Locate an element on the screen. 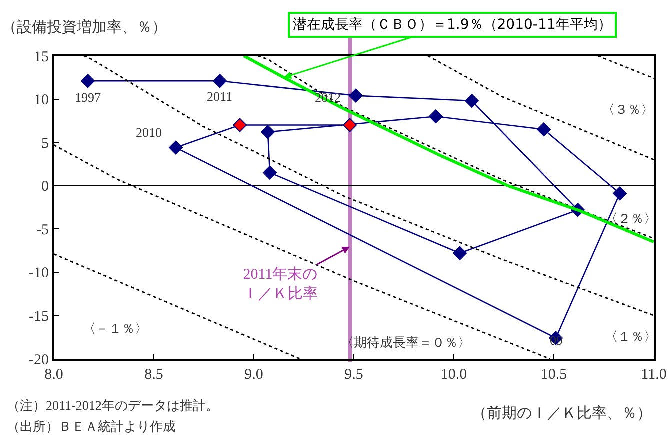  x-tick-label: 8.0 is located at coordinates (54, 375).